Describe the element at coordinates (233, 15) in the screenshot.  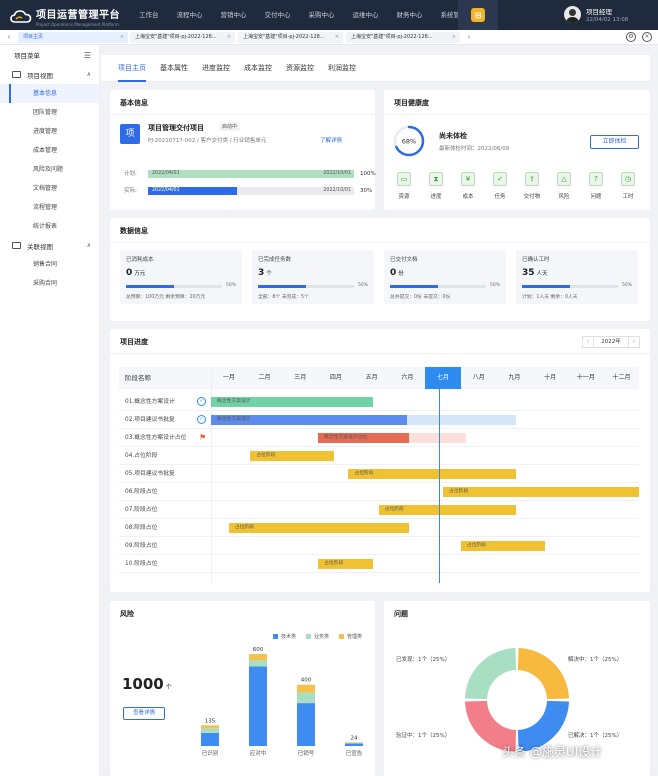
I see `nav-item: 营销中心` at that location.